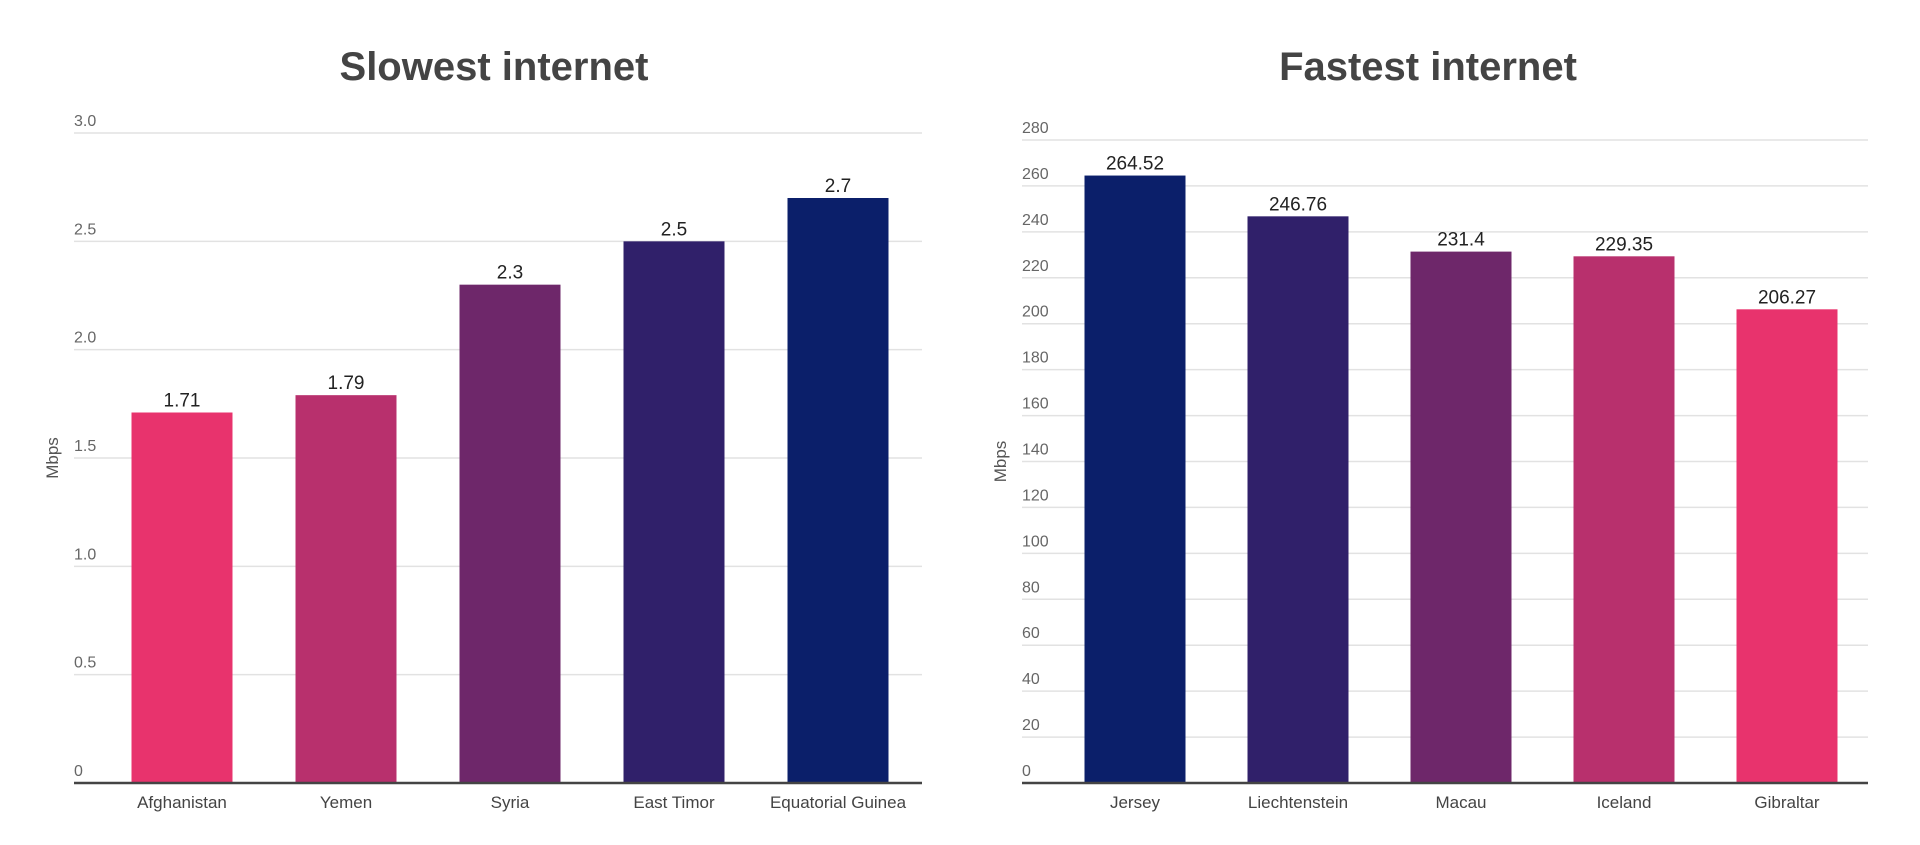 The width and height of the screenshot is (1920, 845). I want to click on chart-1-data-label: 264.52, so click(1135, 164).